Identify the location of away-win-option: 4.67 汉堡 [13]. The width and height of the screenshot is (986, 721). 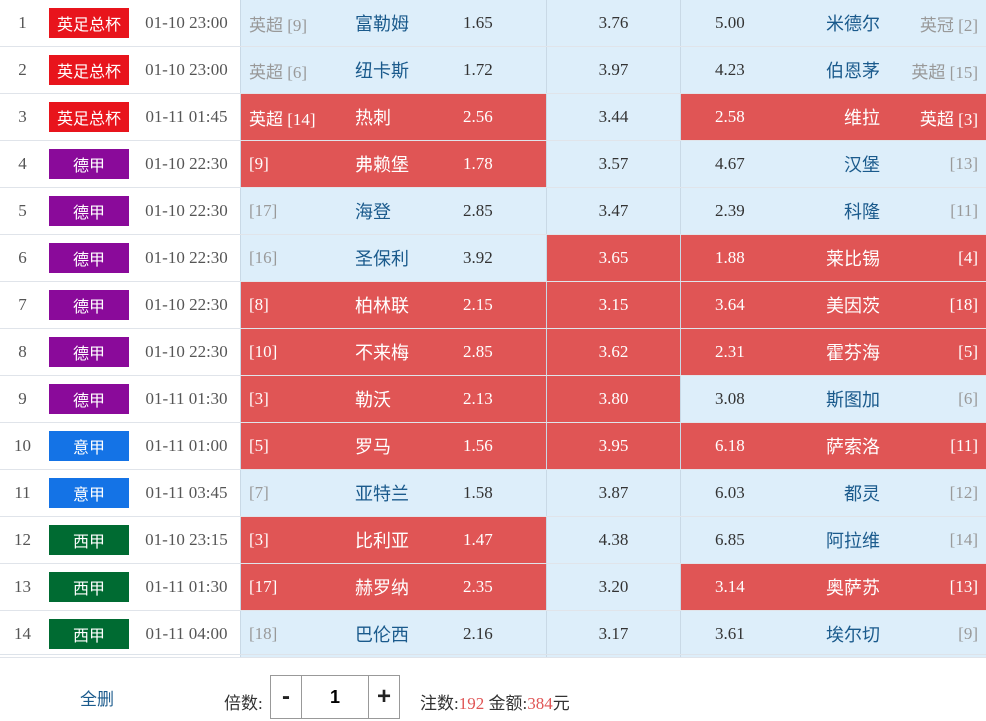
(833, 164).